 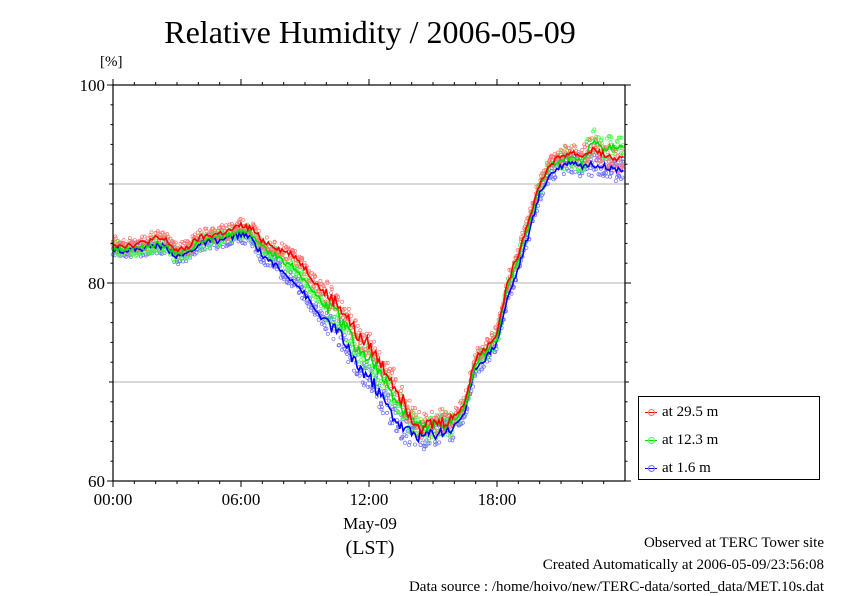 I want to click on x-tick-label-6: 06:00, so click(x=241, y=499).